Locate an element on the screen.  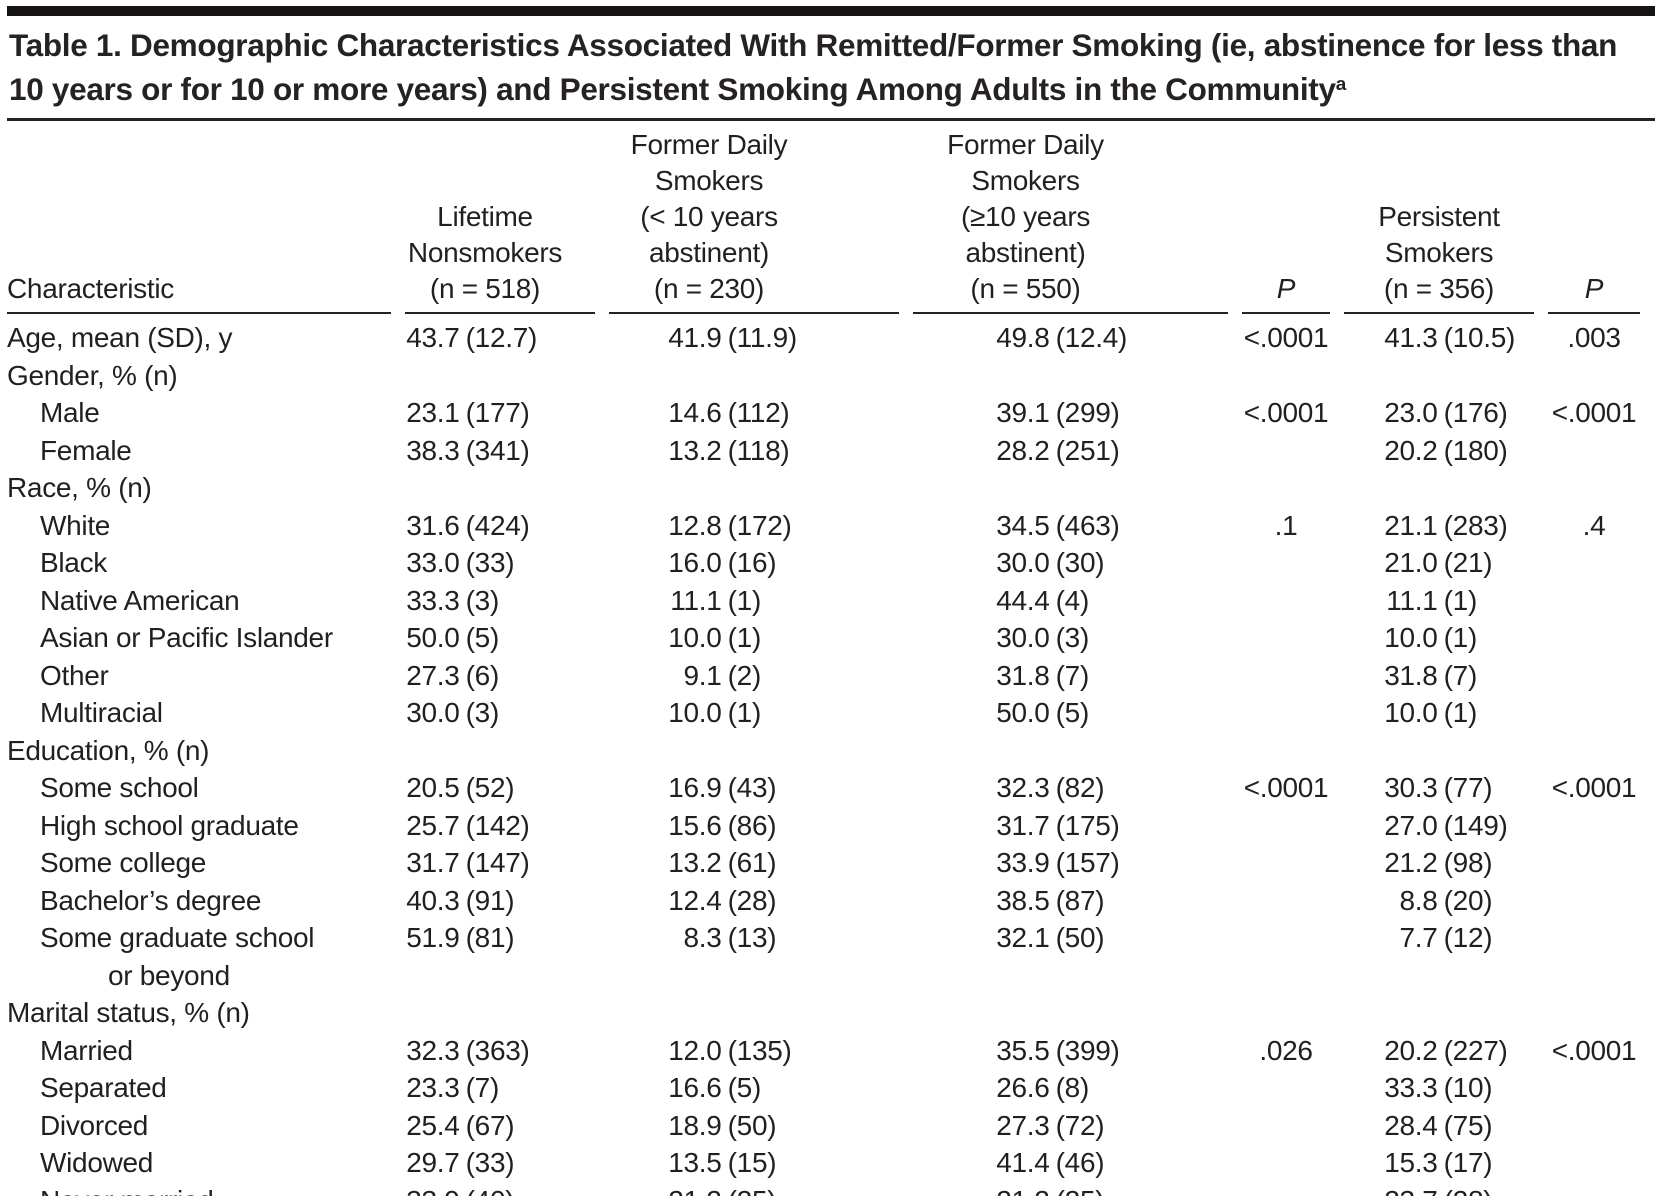
value-cell: 12.8 (172) is located at coordinates (754, 526).